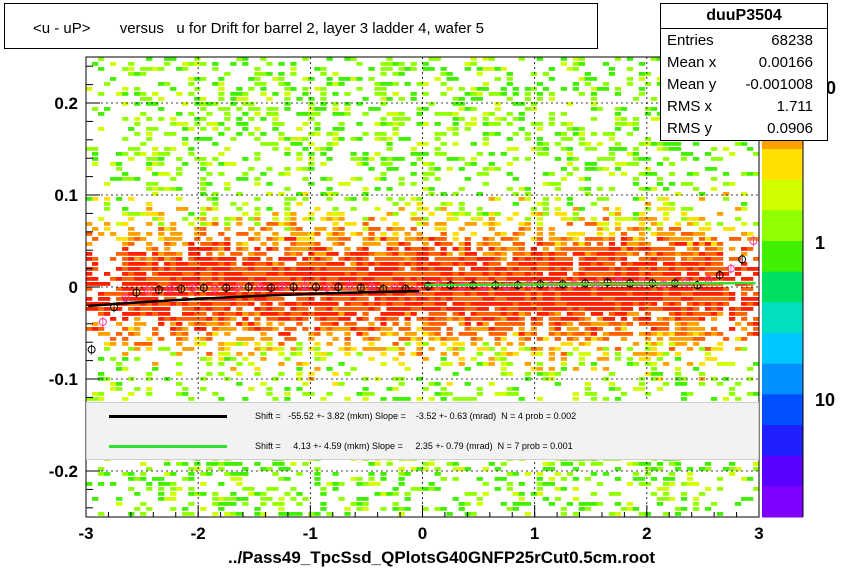  I want to click on color-bar-segment, so click(782, 502).